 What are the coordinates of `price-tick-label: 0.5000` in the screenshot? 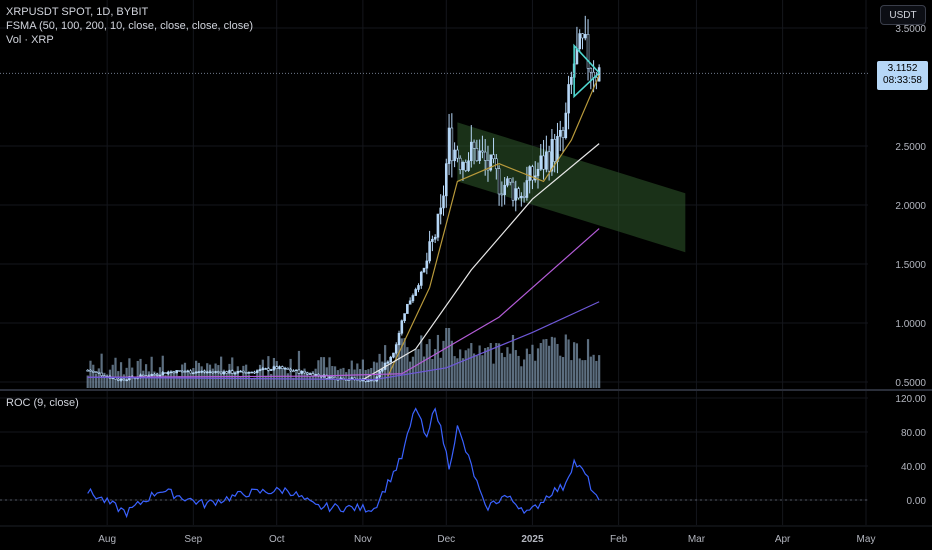 It's located at (910, 383).